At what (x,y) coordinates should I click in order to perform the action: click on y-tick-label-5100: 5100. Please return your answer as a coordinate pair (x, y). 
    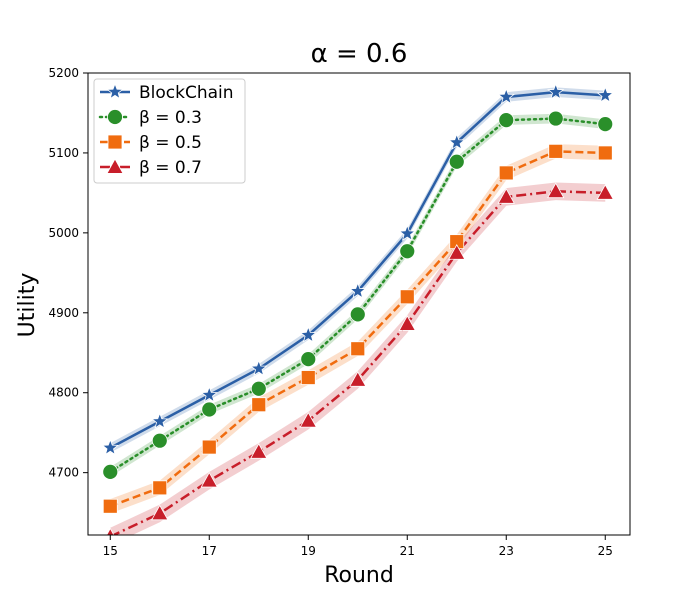
    Looking at the image, I should click on (63, 153).